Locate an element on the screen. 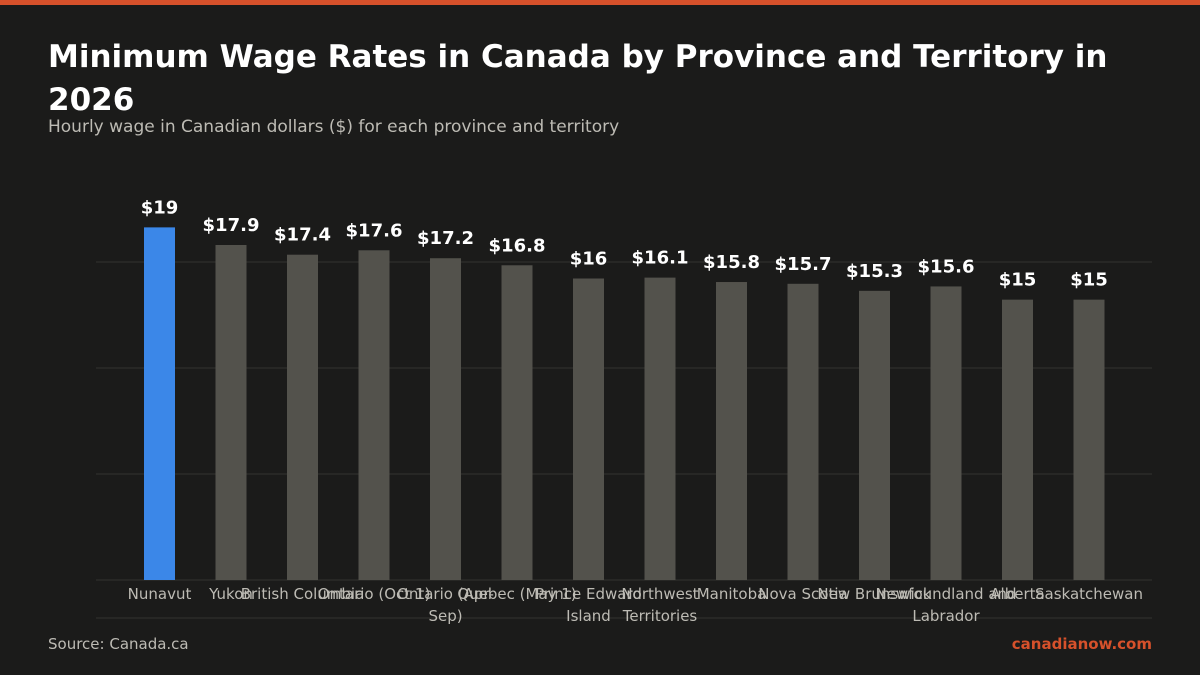 Image resolution: width=1200 pixels, height=675 pixels. category-label: Yukon is located at coordinates (230, 594).